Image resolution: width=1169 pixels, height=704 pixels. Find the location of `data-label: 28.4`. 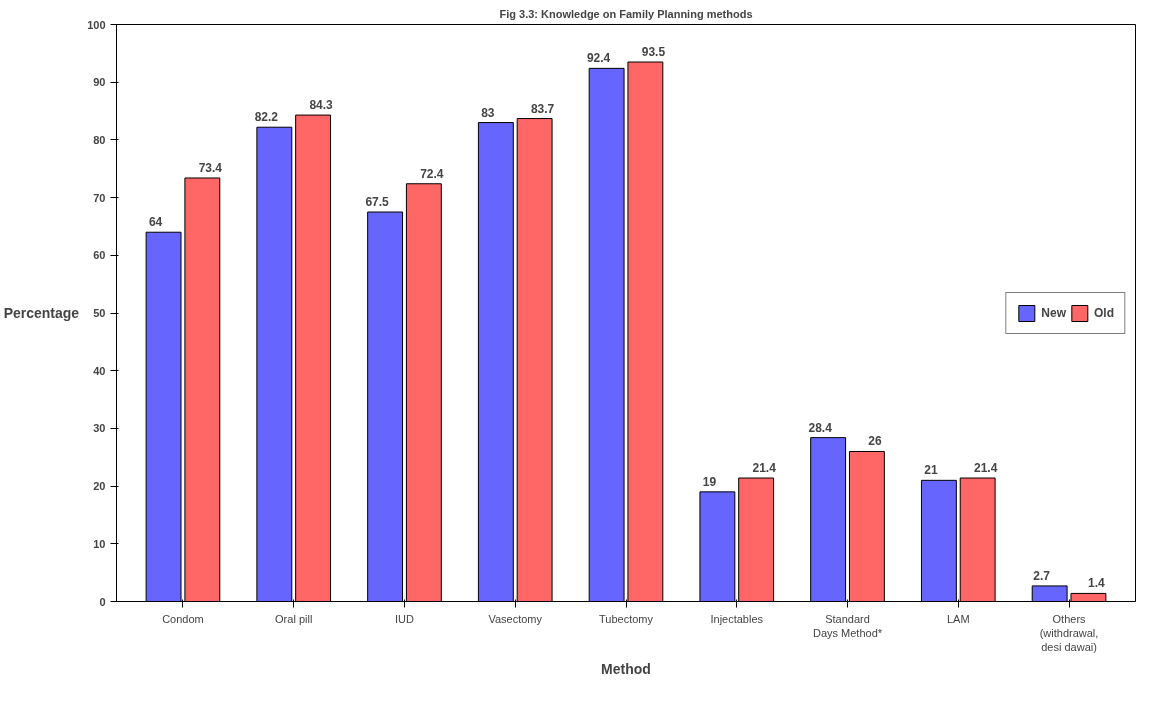

data-label: 28.4 is located at coordinates (820, 427).